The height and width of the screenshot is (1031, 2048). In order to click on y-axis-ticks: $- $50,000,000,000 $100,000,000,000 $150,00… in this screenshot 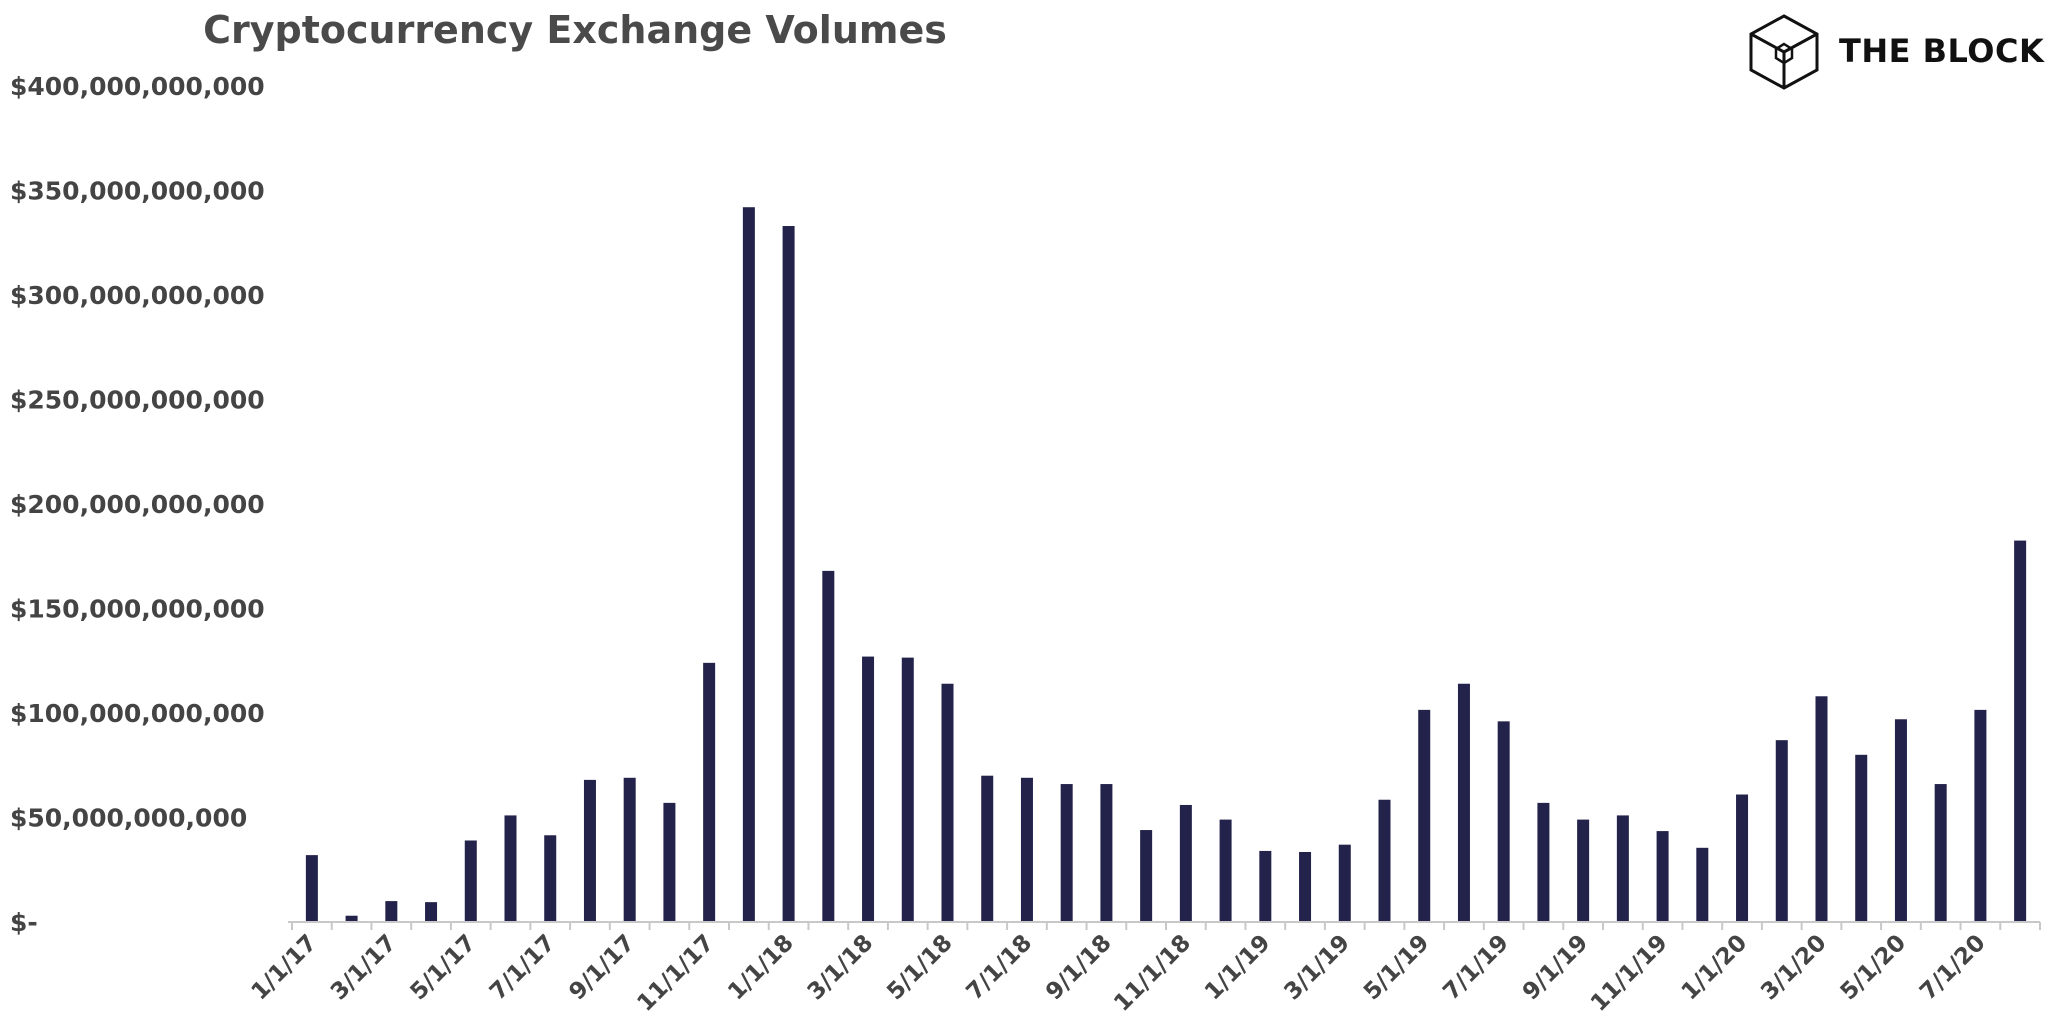, I will do `click(137, 504)`.